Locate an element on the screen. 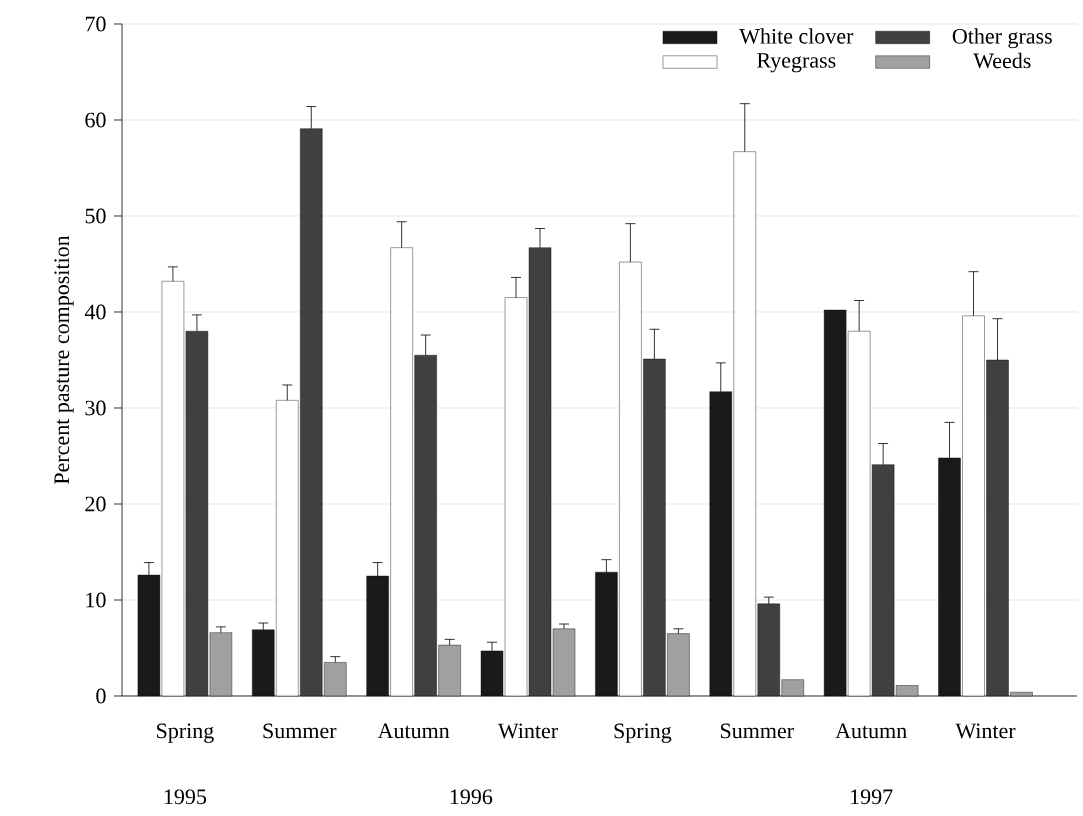 The width and height of the screenshot is (1083, 816). y-tick-label: 30 is located at coordinates (95, 408).